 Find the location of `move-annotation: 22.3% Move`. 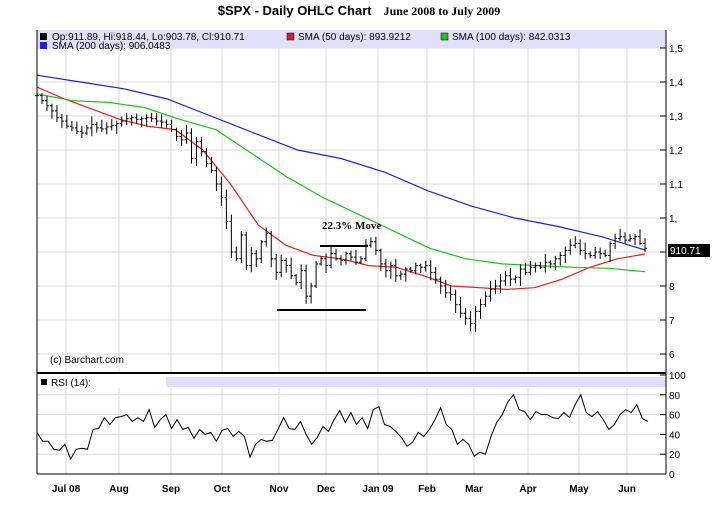

move-annotation: 22.3% Move is located at coordinates (351, 226).